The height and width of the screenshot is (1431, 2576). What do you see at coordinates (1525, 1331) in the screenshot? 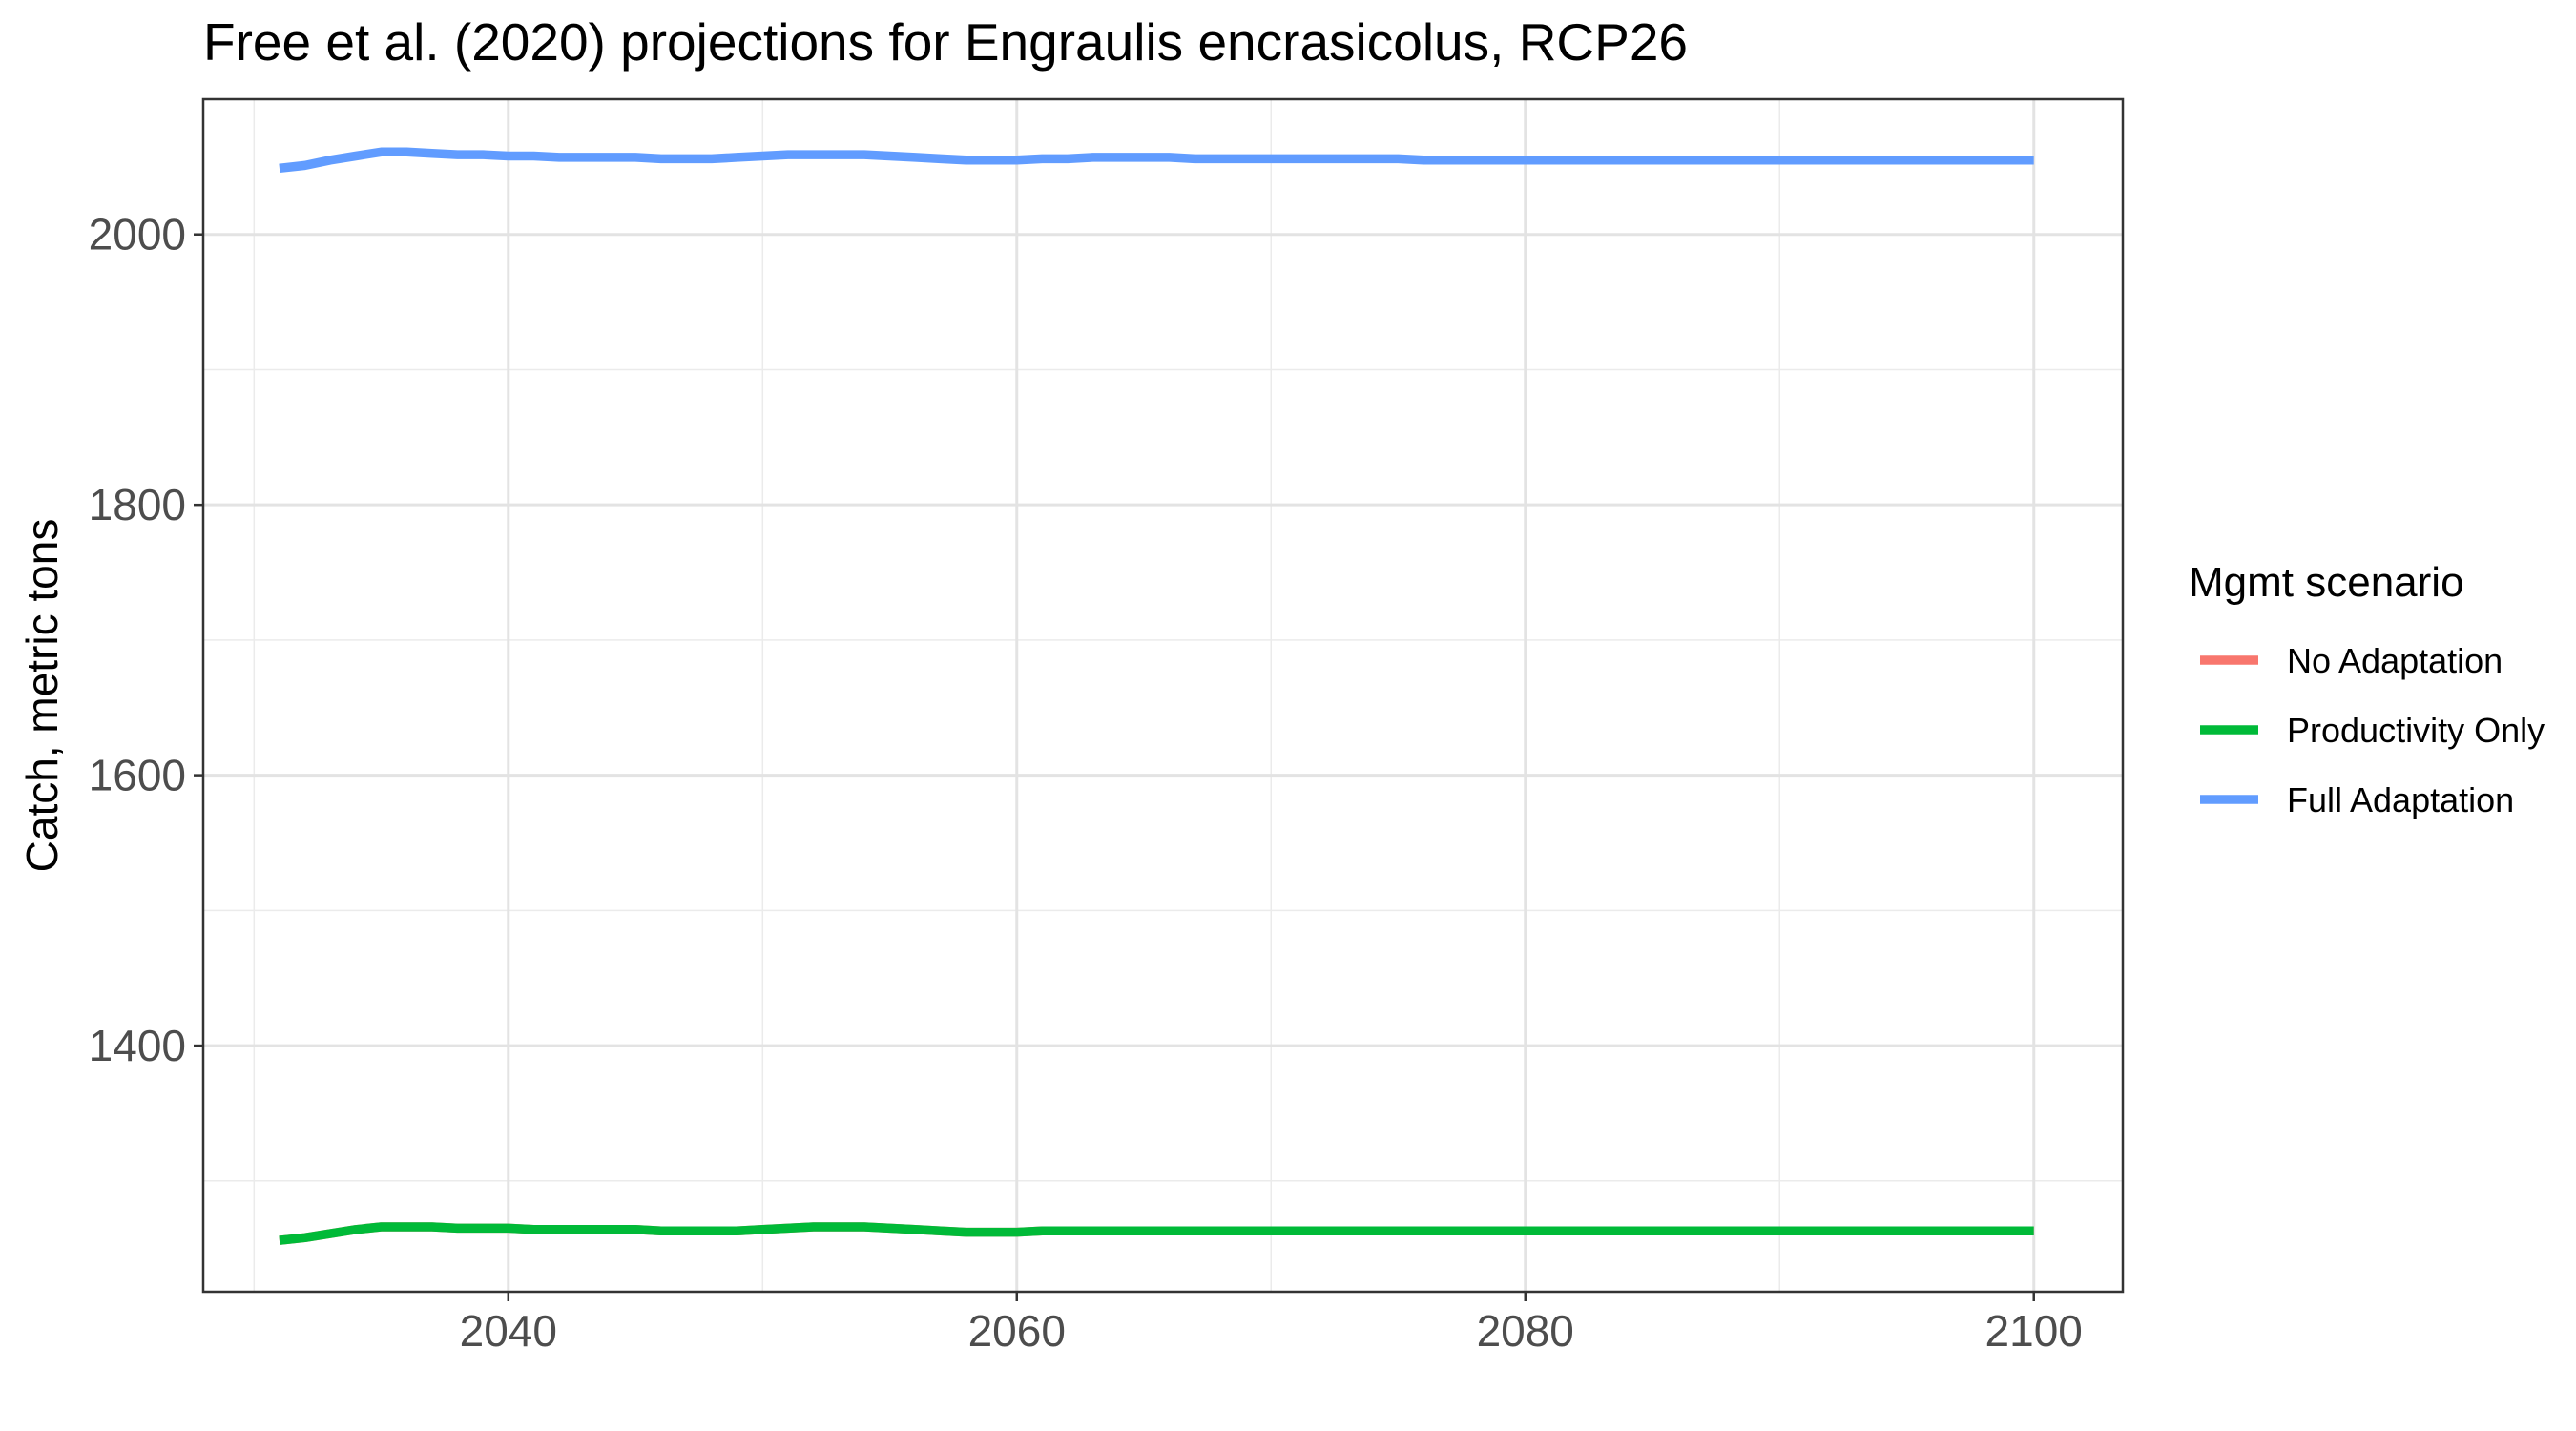
I see `x-tick-label: 2080` at bounding box center [1525, 1331].